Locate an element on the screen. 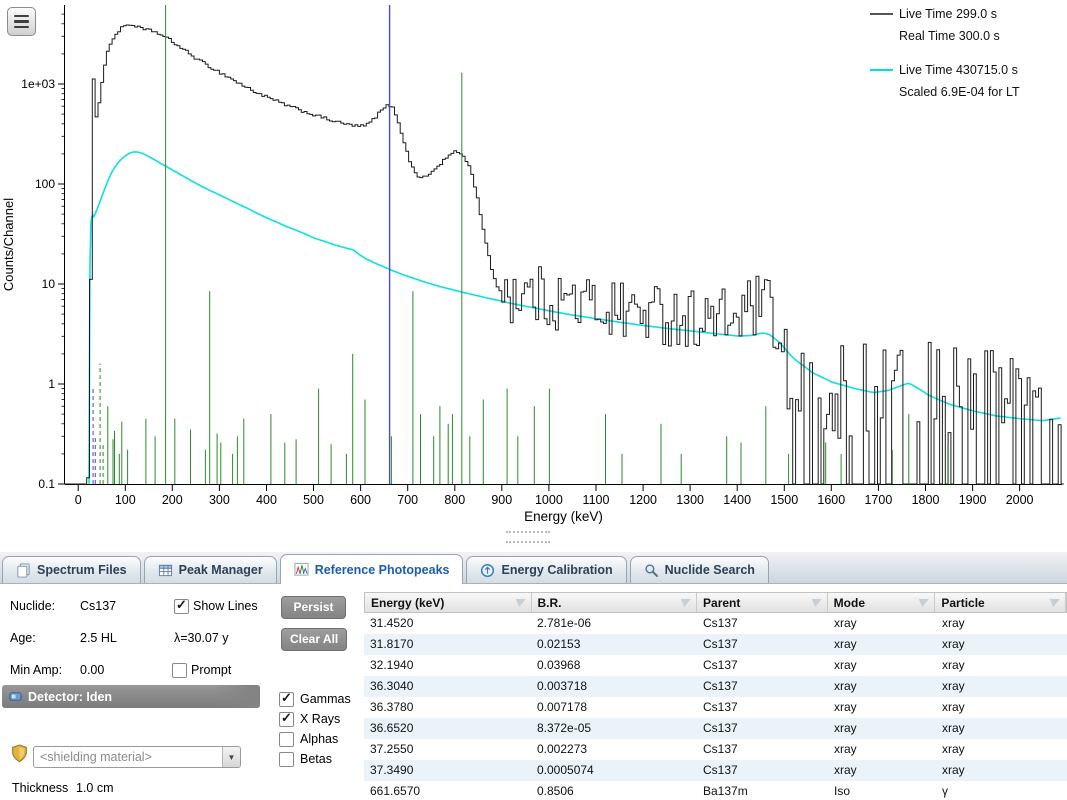 The height and width of the screenshot is (800, 1067). tab-peak-manager: Peak Manager is located at coordinates (210, 569).